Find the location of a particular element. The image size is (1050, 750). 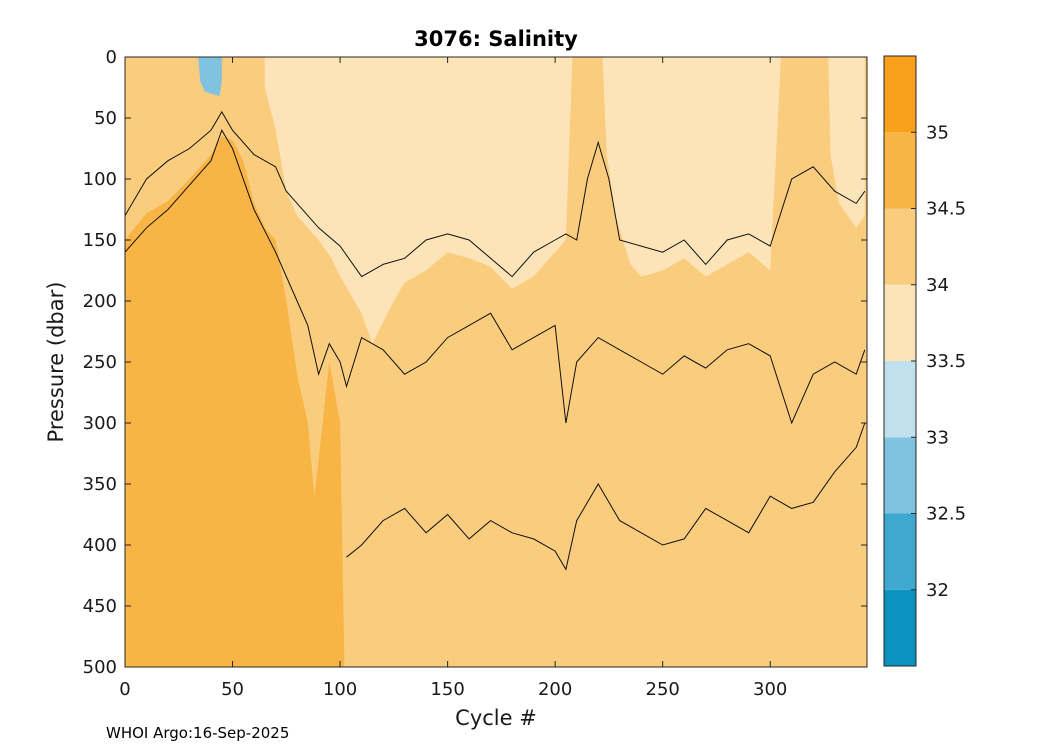

colorbar: 32 32.5 33 33.5 34 34.5 35 is located at coordinates (924, 361).